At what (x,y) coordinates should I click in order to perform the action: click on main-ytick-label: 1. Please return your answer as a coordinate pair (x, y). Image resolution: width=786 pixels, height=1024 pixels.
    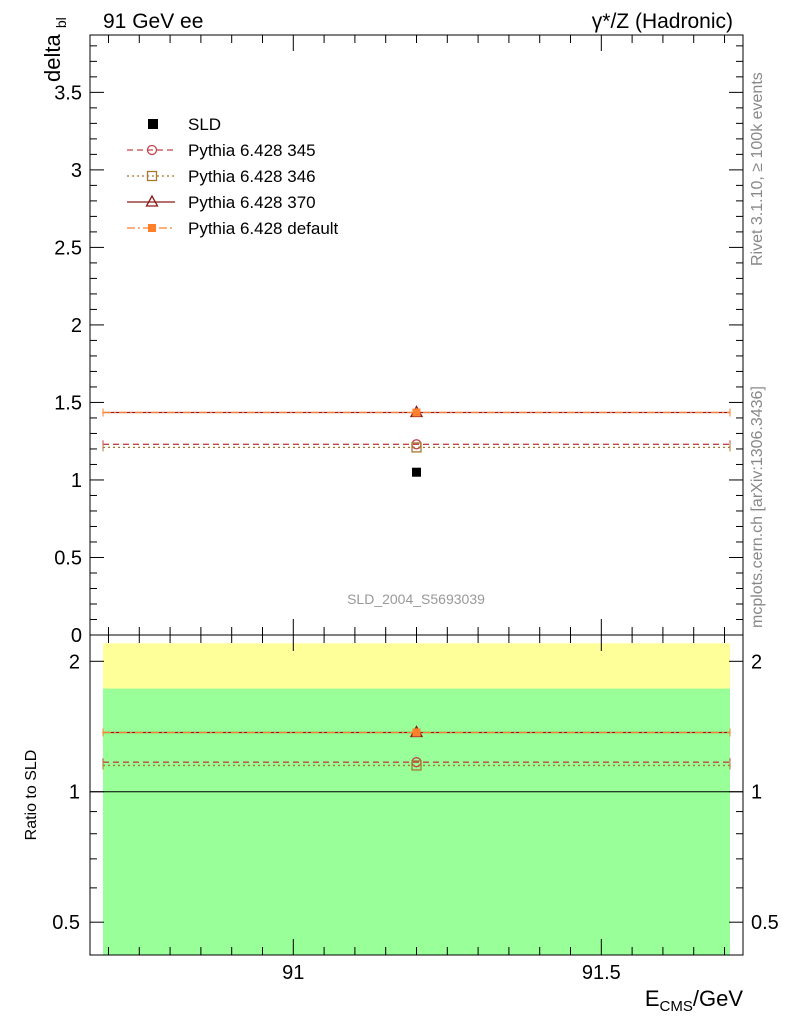
    Looking at the image, I should click on (76, 481).